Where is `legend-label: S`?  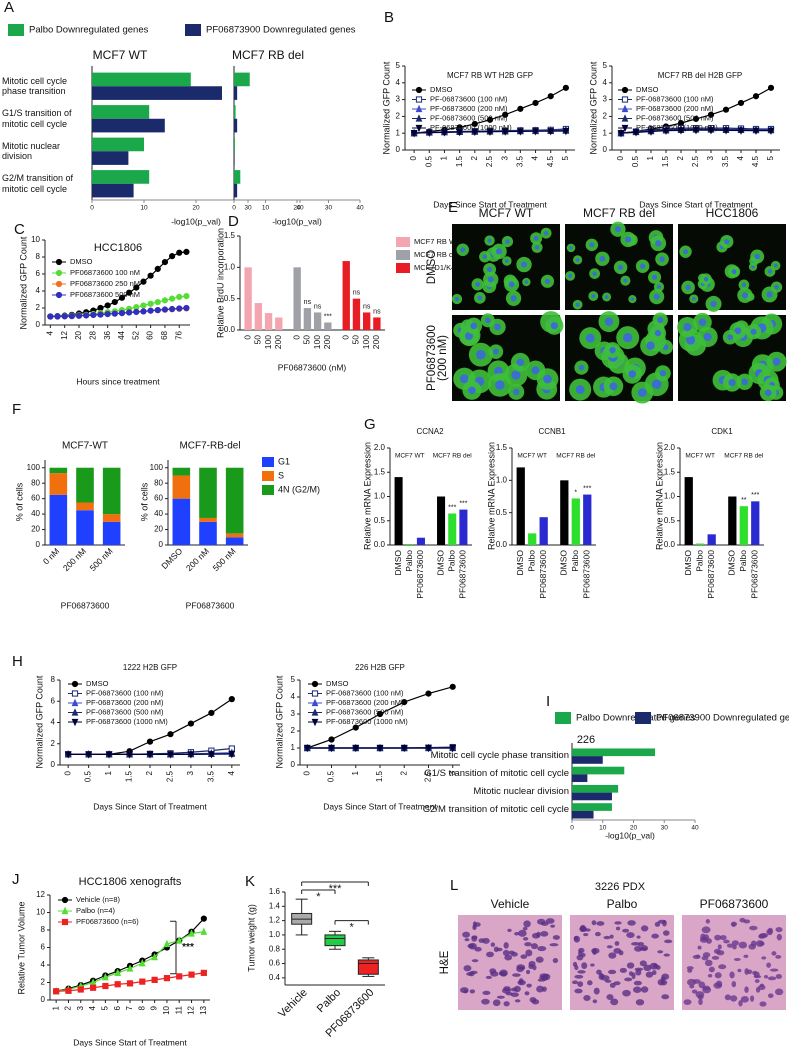 legend-label: S is located at coordinates (281, 475).